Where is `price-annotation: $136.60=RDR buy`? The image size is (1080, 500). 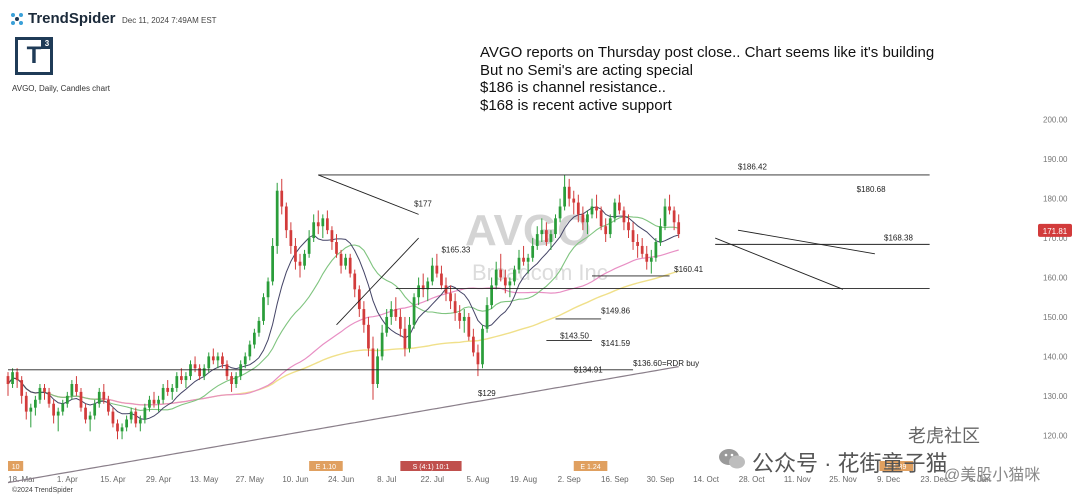
price-annotation: $136.60=RDR buy is located at coordinates (666, 363).